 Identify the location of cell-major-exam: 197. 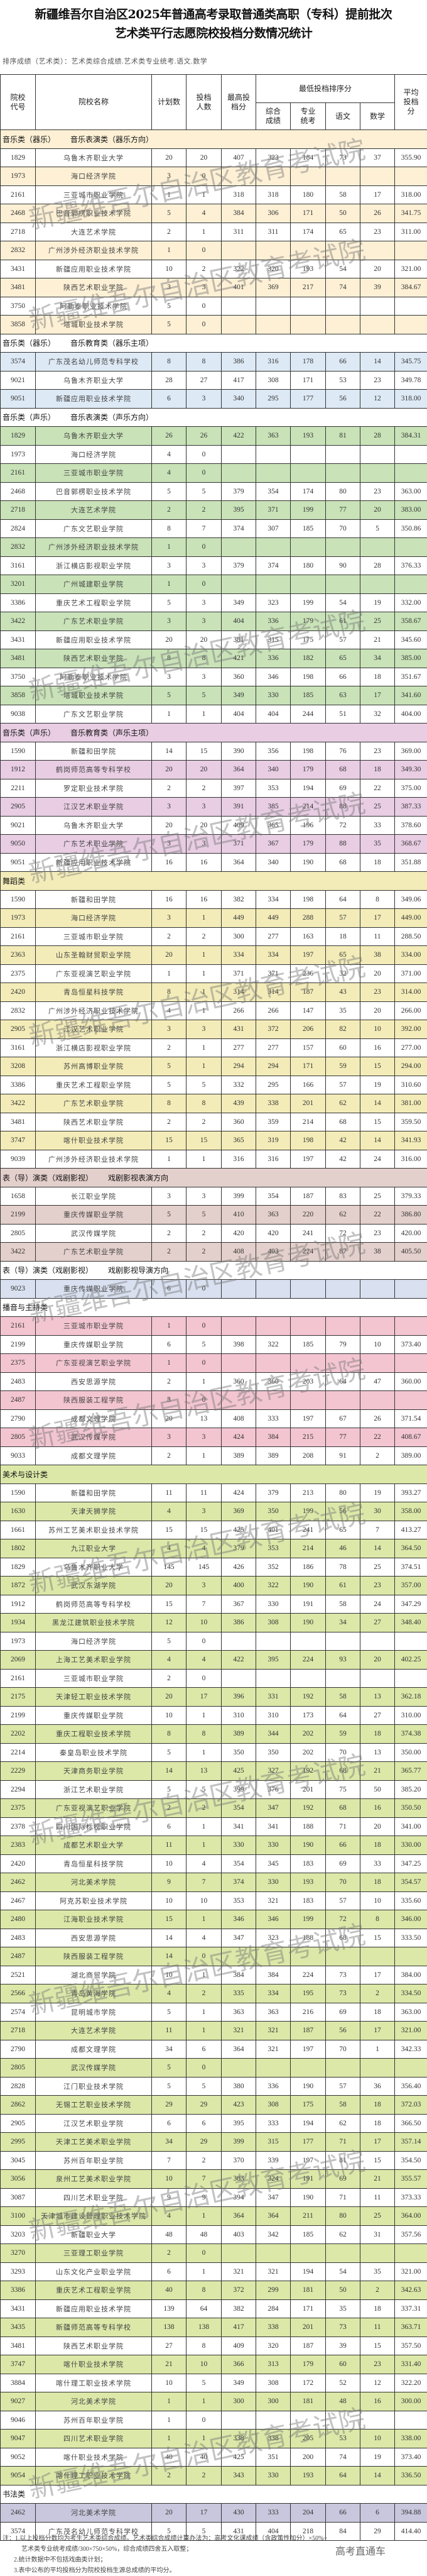
(308, 2160).